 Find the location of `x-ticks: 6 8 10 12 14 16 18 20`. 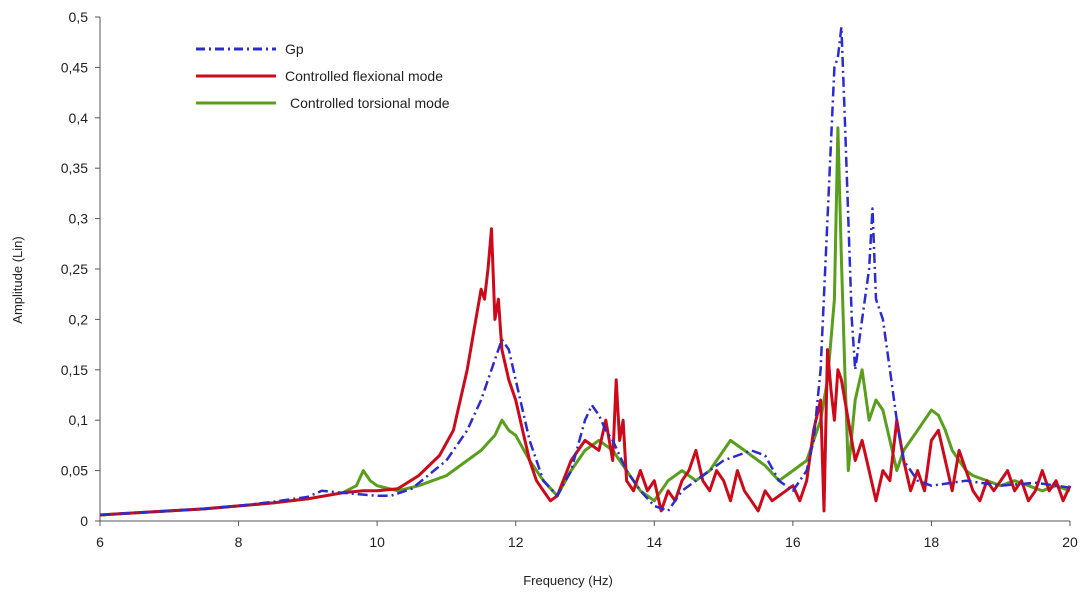

x-ticks: 6 8 10 12 14 16 18 20 is located at coordinates (587, 535).